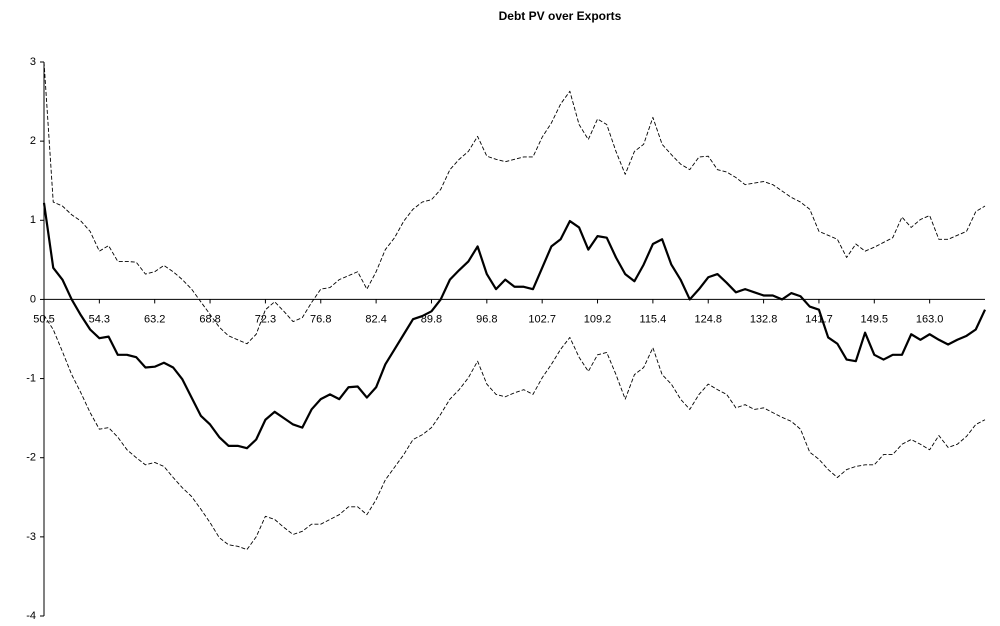 The width and height of the screenshot is (1000, 626). Describe the element at coordinates (33, 141) in the screenshot. I see `y-tick-label: 2` at that location.